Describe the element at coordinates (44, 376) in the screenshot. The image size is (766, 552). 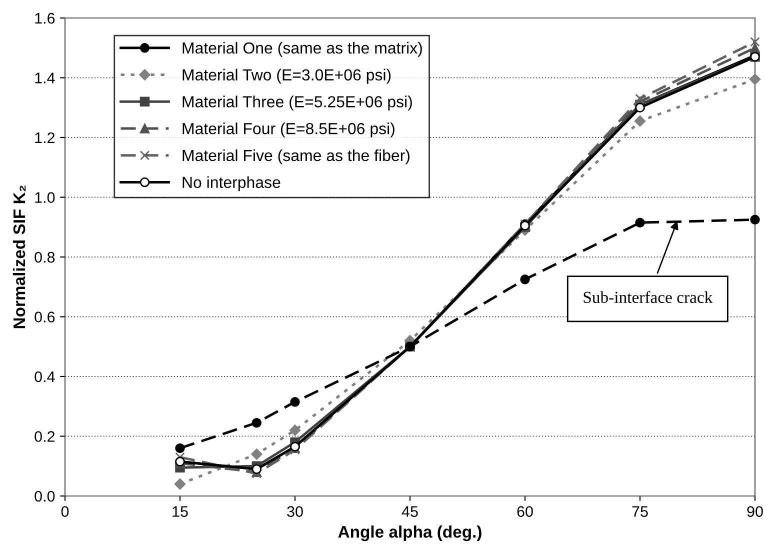
I see `y-tick-label: 0.4` at that location.